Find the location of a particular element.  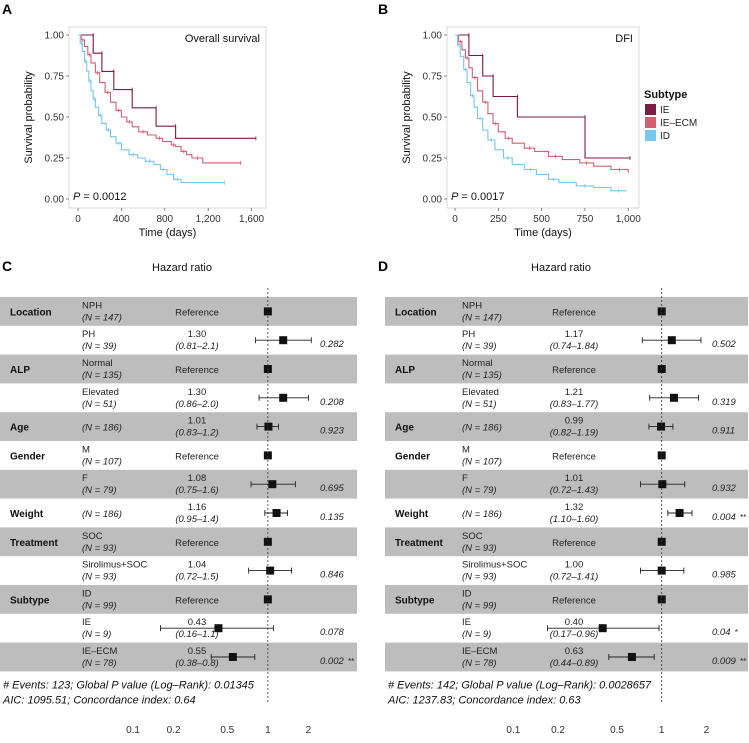

x-tick-label: 0 is located at coordinates (455, 219).